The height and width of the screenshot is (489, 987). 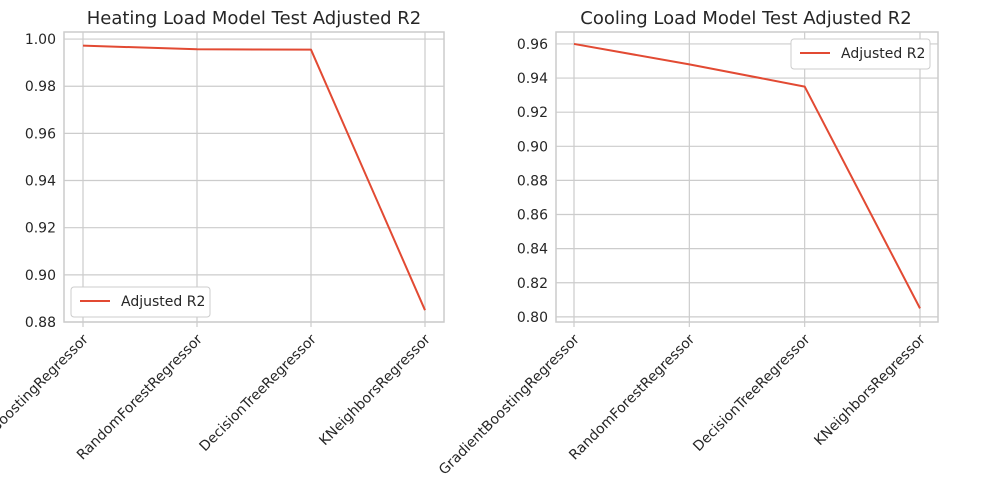 I want to click on cooling-ytick-label: 0.86, so click(x=532, y=216).